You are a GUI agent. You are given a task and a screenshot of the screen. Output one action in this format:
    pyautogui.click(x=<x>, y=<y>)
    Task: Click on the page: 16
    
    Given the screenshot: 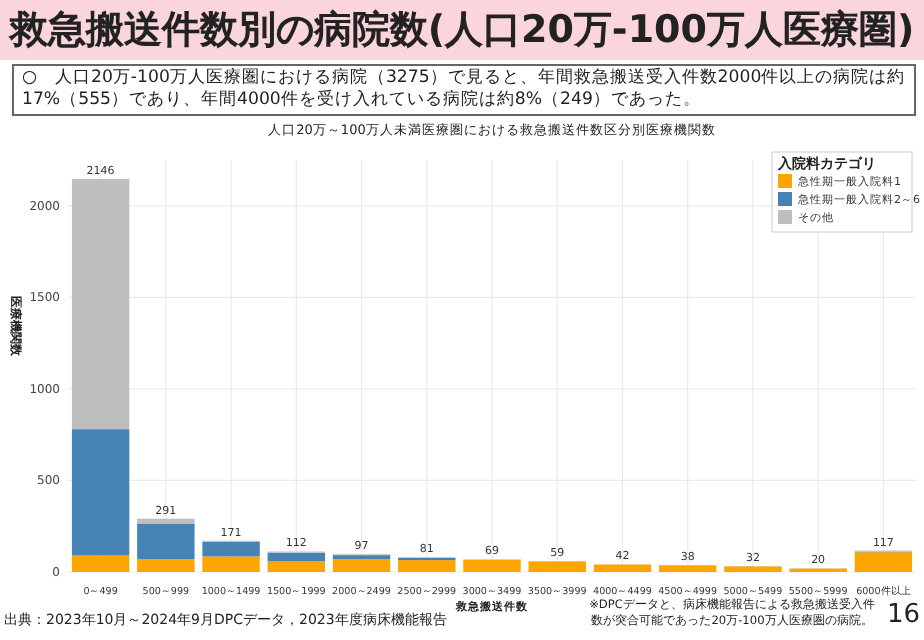 What is the action you would take?
    pyautogui.click(x=902, y=615)
    